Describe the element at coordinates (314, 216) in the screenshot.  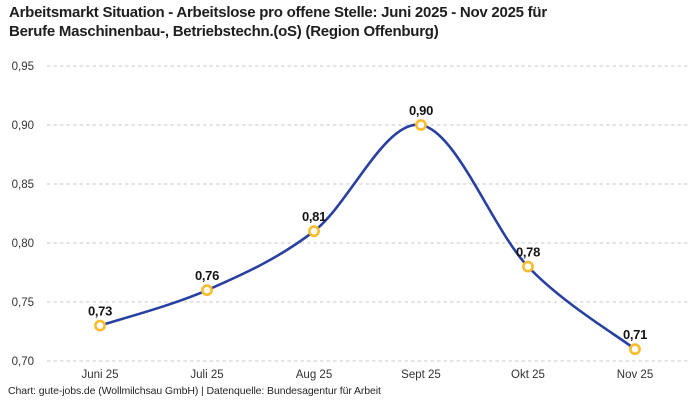
I see `data-point-value-label: 0,81` at that location.